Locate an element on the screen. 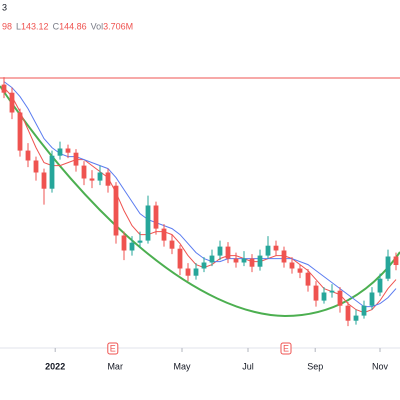 The image size is (400, 400). x-tick-label: Nov is located at coordinates (380, 366).